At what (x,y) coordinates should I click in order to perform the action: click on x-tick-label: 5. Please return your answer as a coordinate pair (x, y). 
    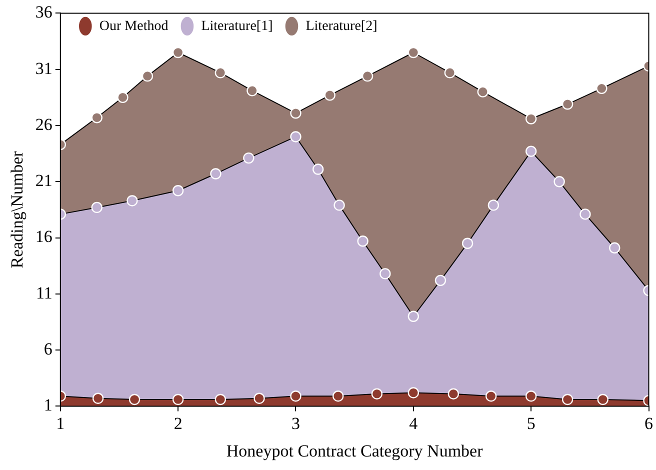
    Looking at the image, I should click on (531, 423).